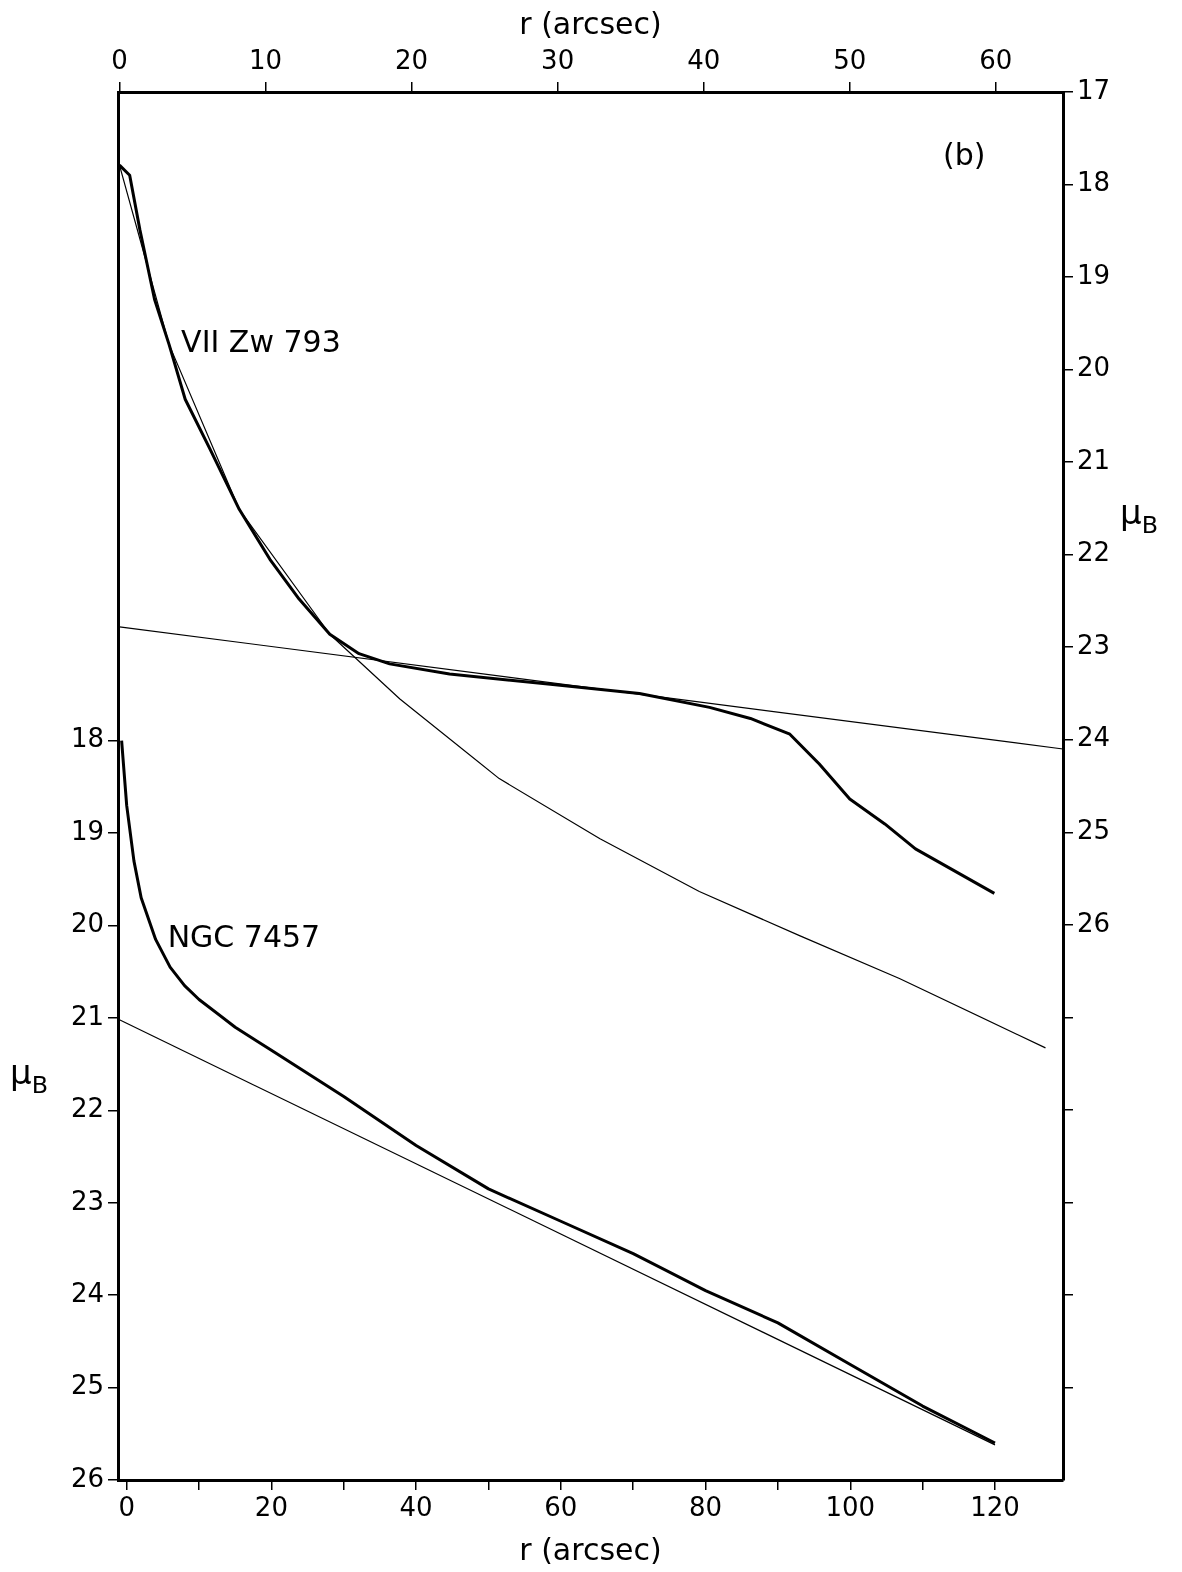  Describe the element at coordinates (995, 1507) in the screenshot. I see `x-tick-label: 120` at that location.